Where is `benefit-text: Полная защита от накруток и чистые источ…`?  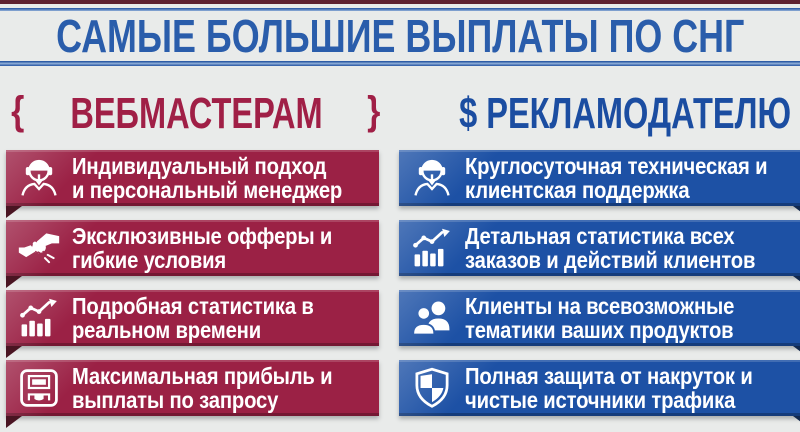 benefit-text: Полная защита от накруток и чистые источ… is located at coordinates (608, 387).